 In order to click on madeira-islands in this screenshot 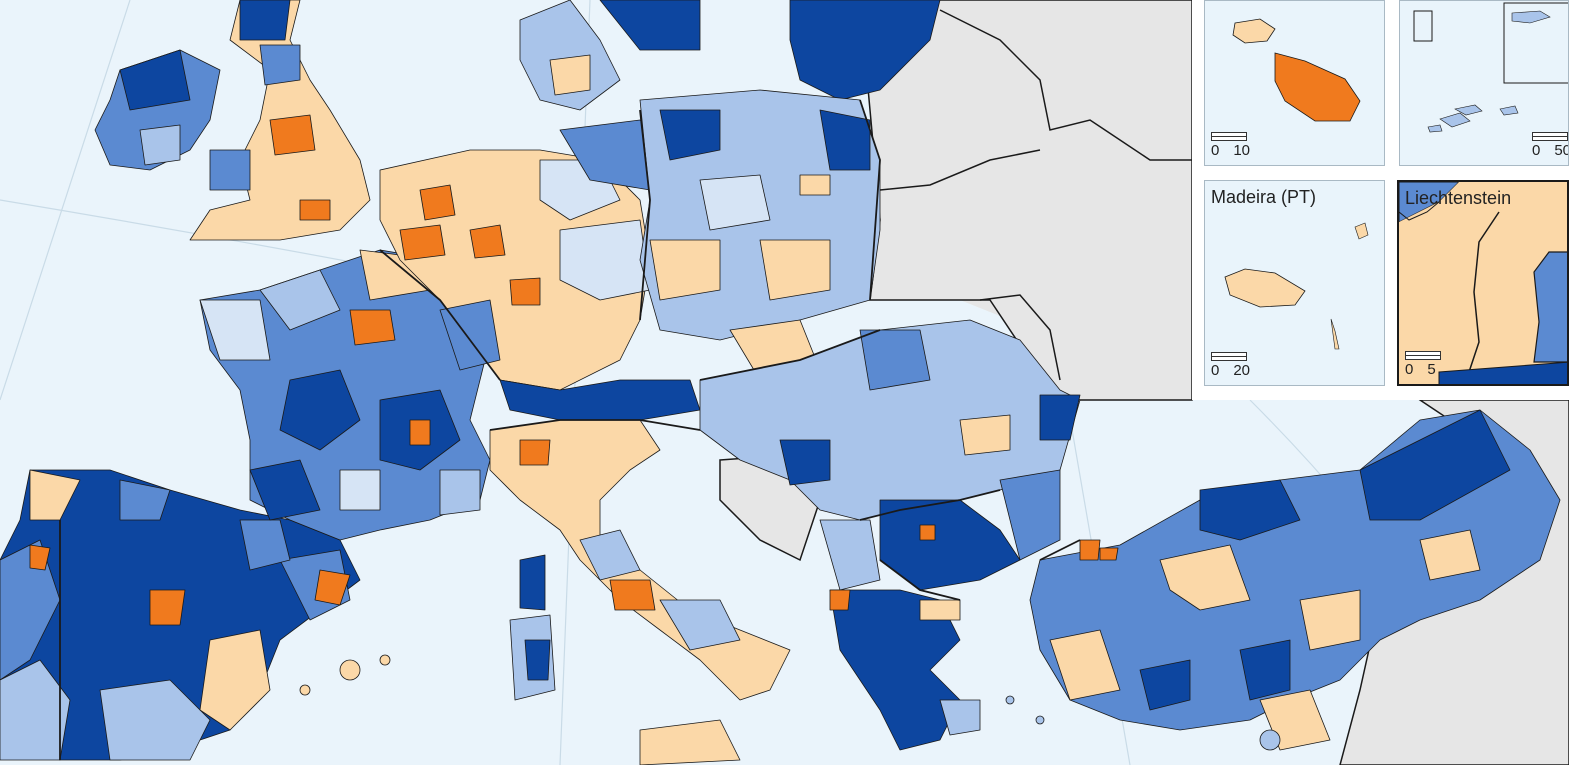, I will do `click(1296, 286)`.